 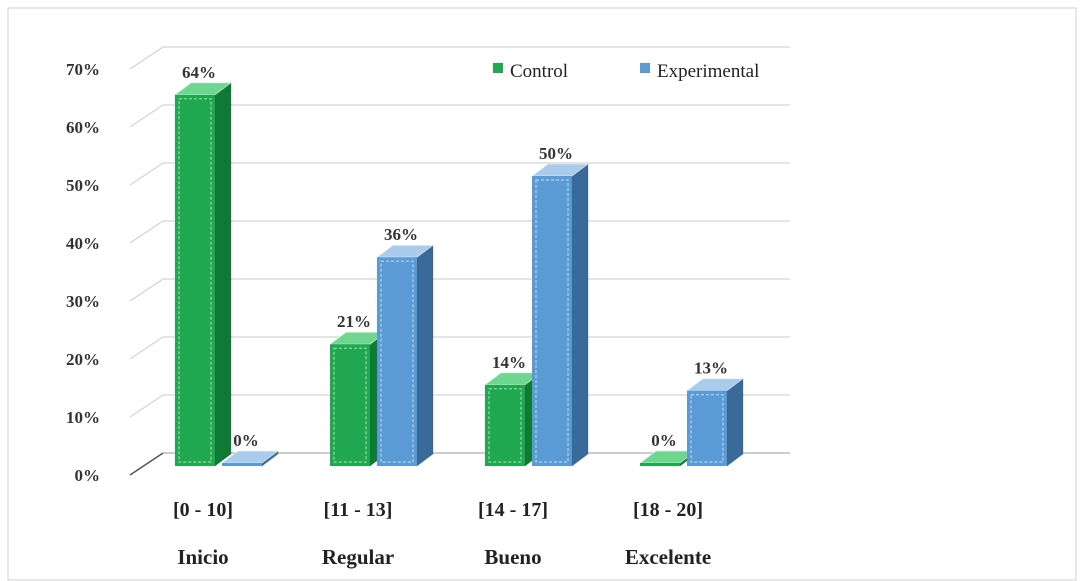 I want to click on legend-swatch-control, so click(x=498, y=68).